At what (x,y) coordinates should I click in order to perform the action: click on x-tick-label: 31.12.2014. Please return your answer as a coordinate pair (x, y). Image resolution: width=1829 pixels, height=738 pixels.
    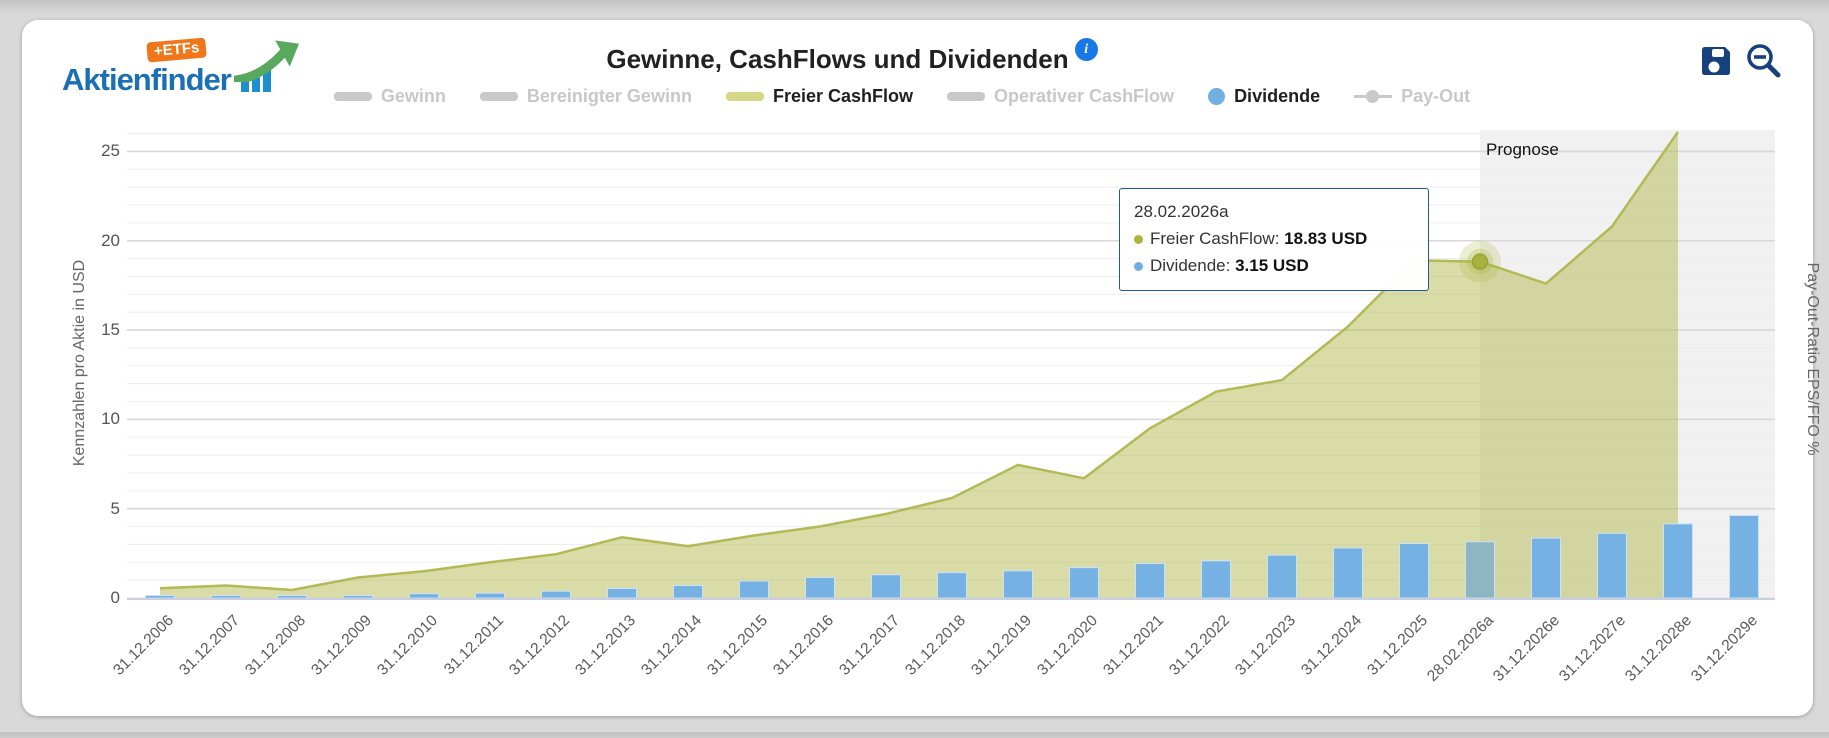
    Looking at the image, I should click on (672, 645).